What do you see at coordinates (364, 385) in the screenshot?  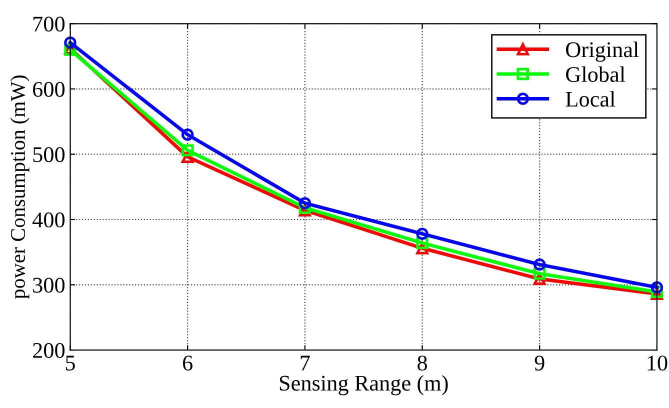 I see `x-axis-title: Sensing Range (m)` at bounding box center [364, 385].